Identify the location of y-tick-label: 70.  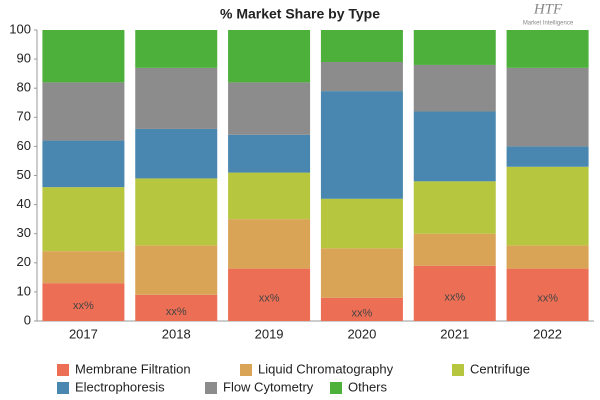
(24, 116).